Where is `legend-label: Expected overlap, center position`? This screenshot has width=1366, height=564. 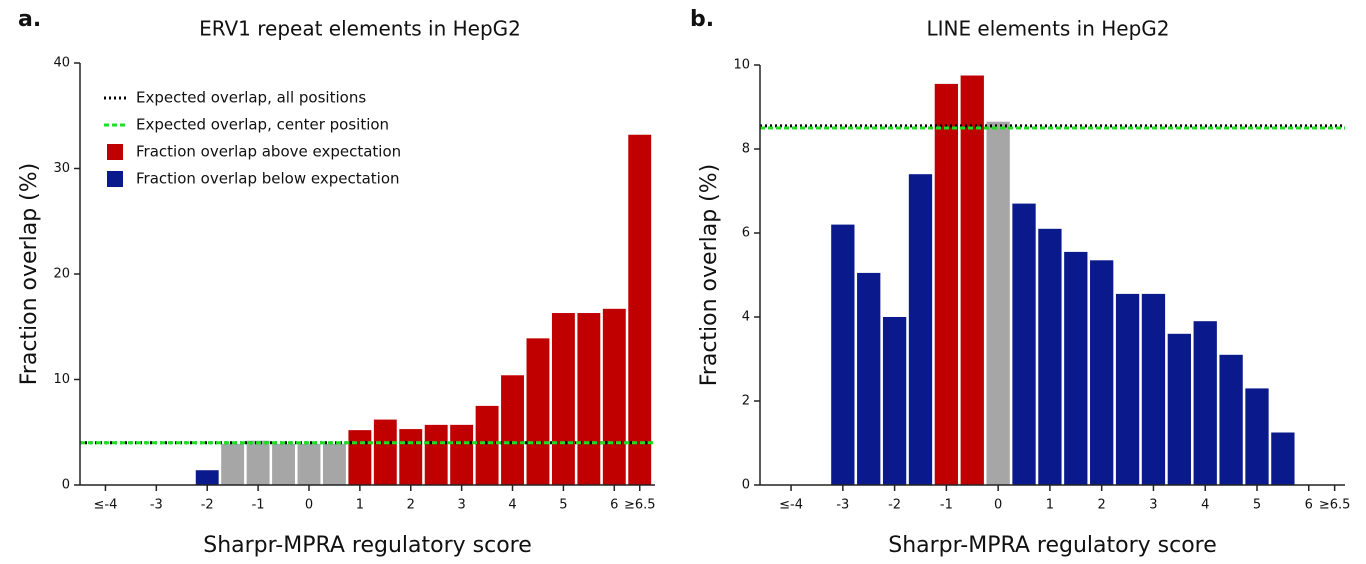
legend-label: Expected overlap, center position is located at coordinates (262, 125).